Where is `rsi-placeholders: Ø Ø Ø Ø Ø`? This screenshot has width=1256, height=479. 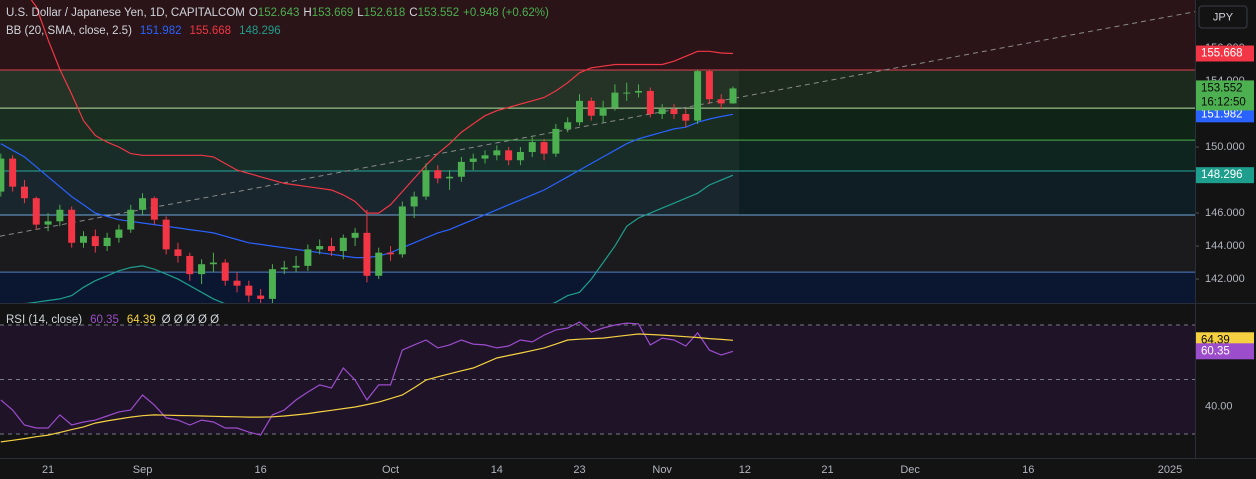 rsi-placeholders: Ø Ø Ø Ø Ø is located at coordinates (191, 320).